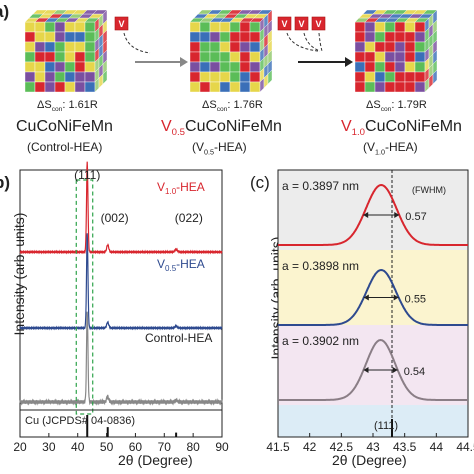  Describe the element at coordinates (67, 106) in the screenshot. I see `entropy-label-control: ΔScon: 1.61R` at that location.